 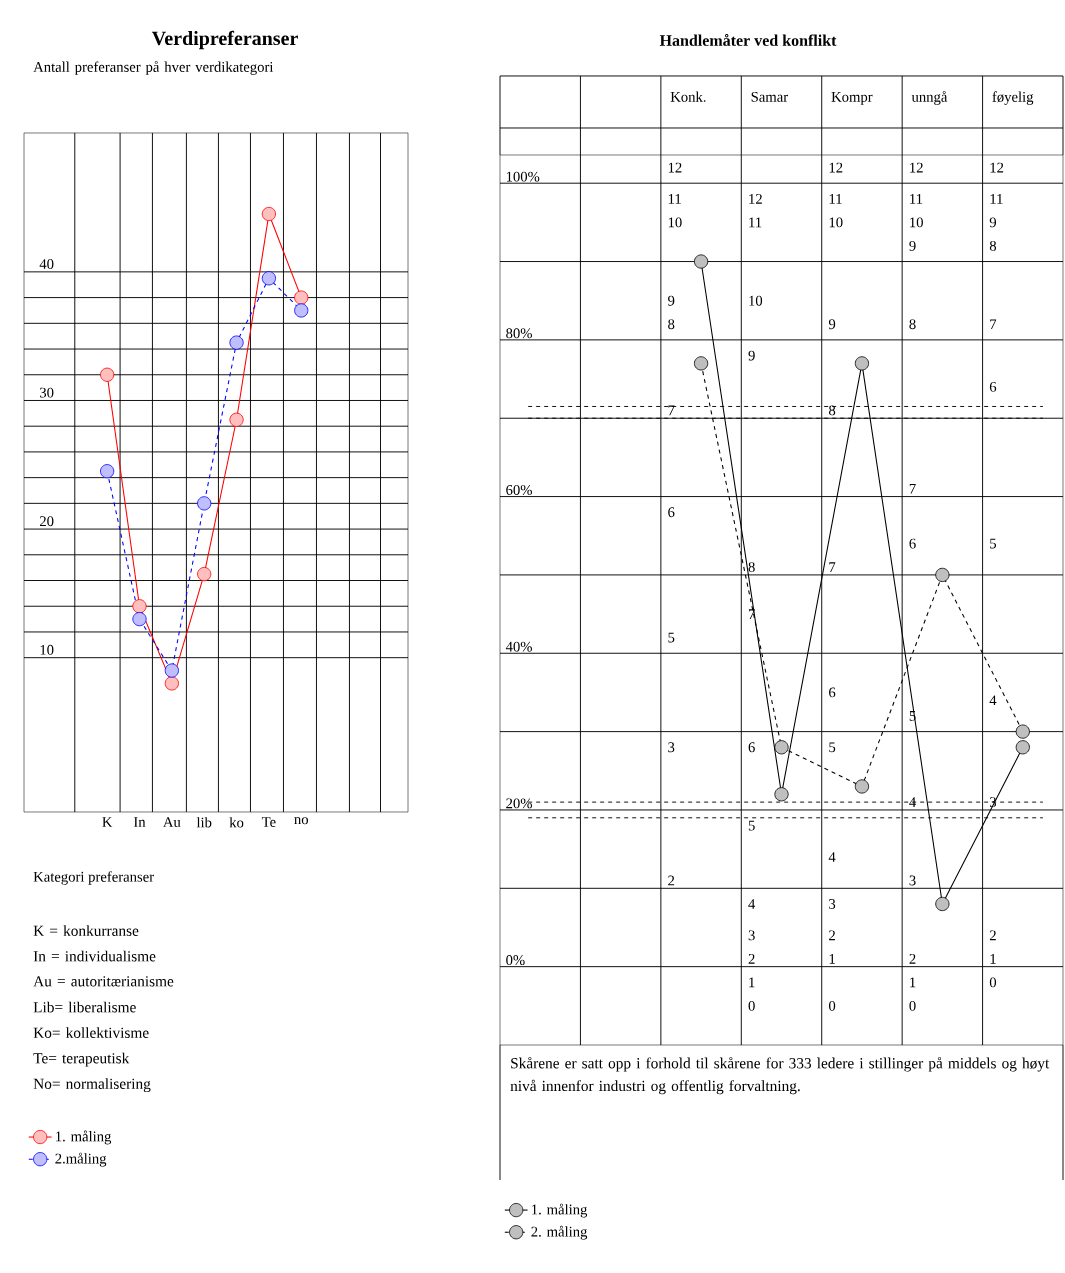 What do you see at coordinates (559, 1232) in the screenshot?
I see `legend-label: 2. måling` at bounding box center [559, 1232].